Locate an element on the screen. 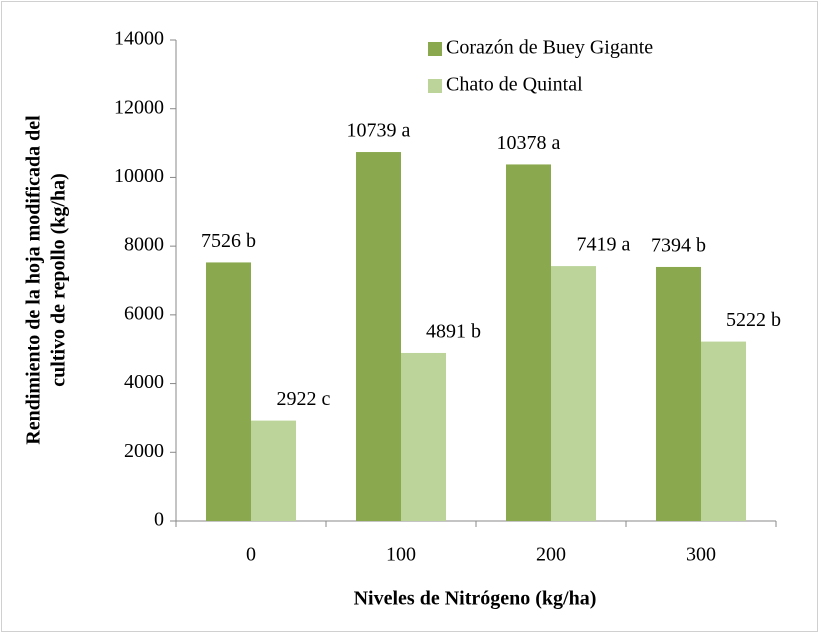 The image size is (821, 635). x-tick-label: 100 is located at coordinates (401, 555).